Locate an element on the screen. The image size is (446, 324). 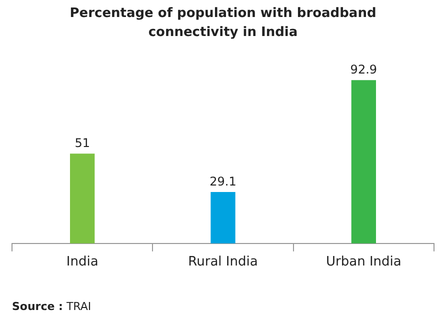
x-tick-label: India is located at coordinates (82, 262).